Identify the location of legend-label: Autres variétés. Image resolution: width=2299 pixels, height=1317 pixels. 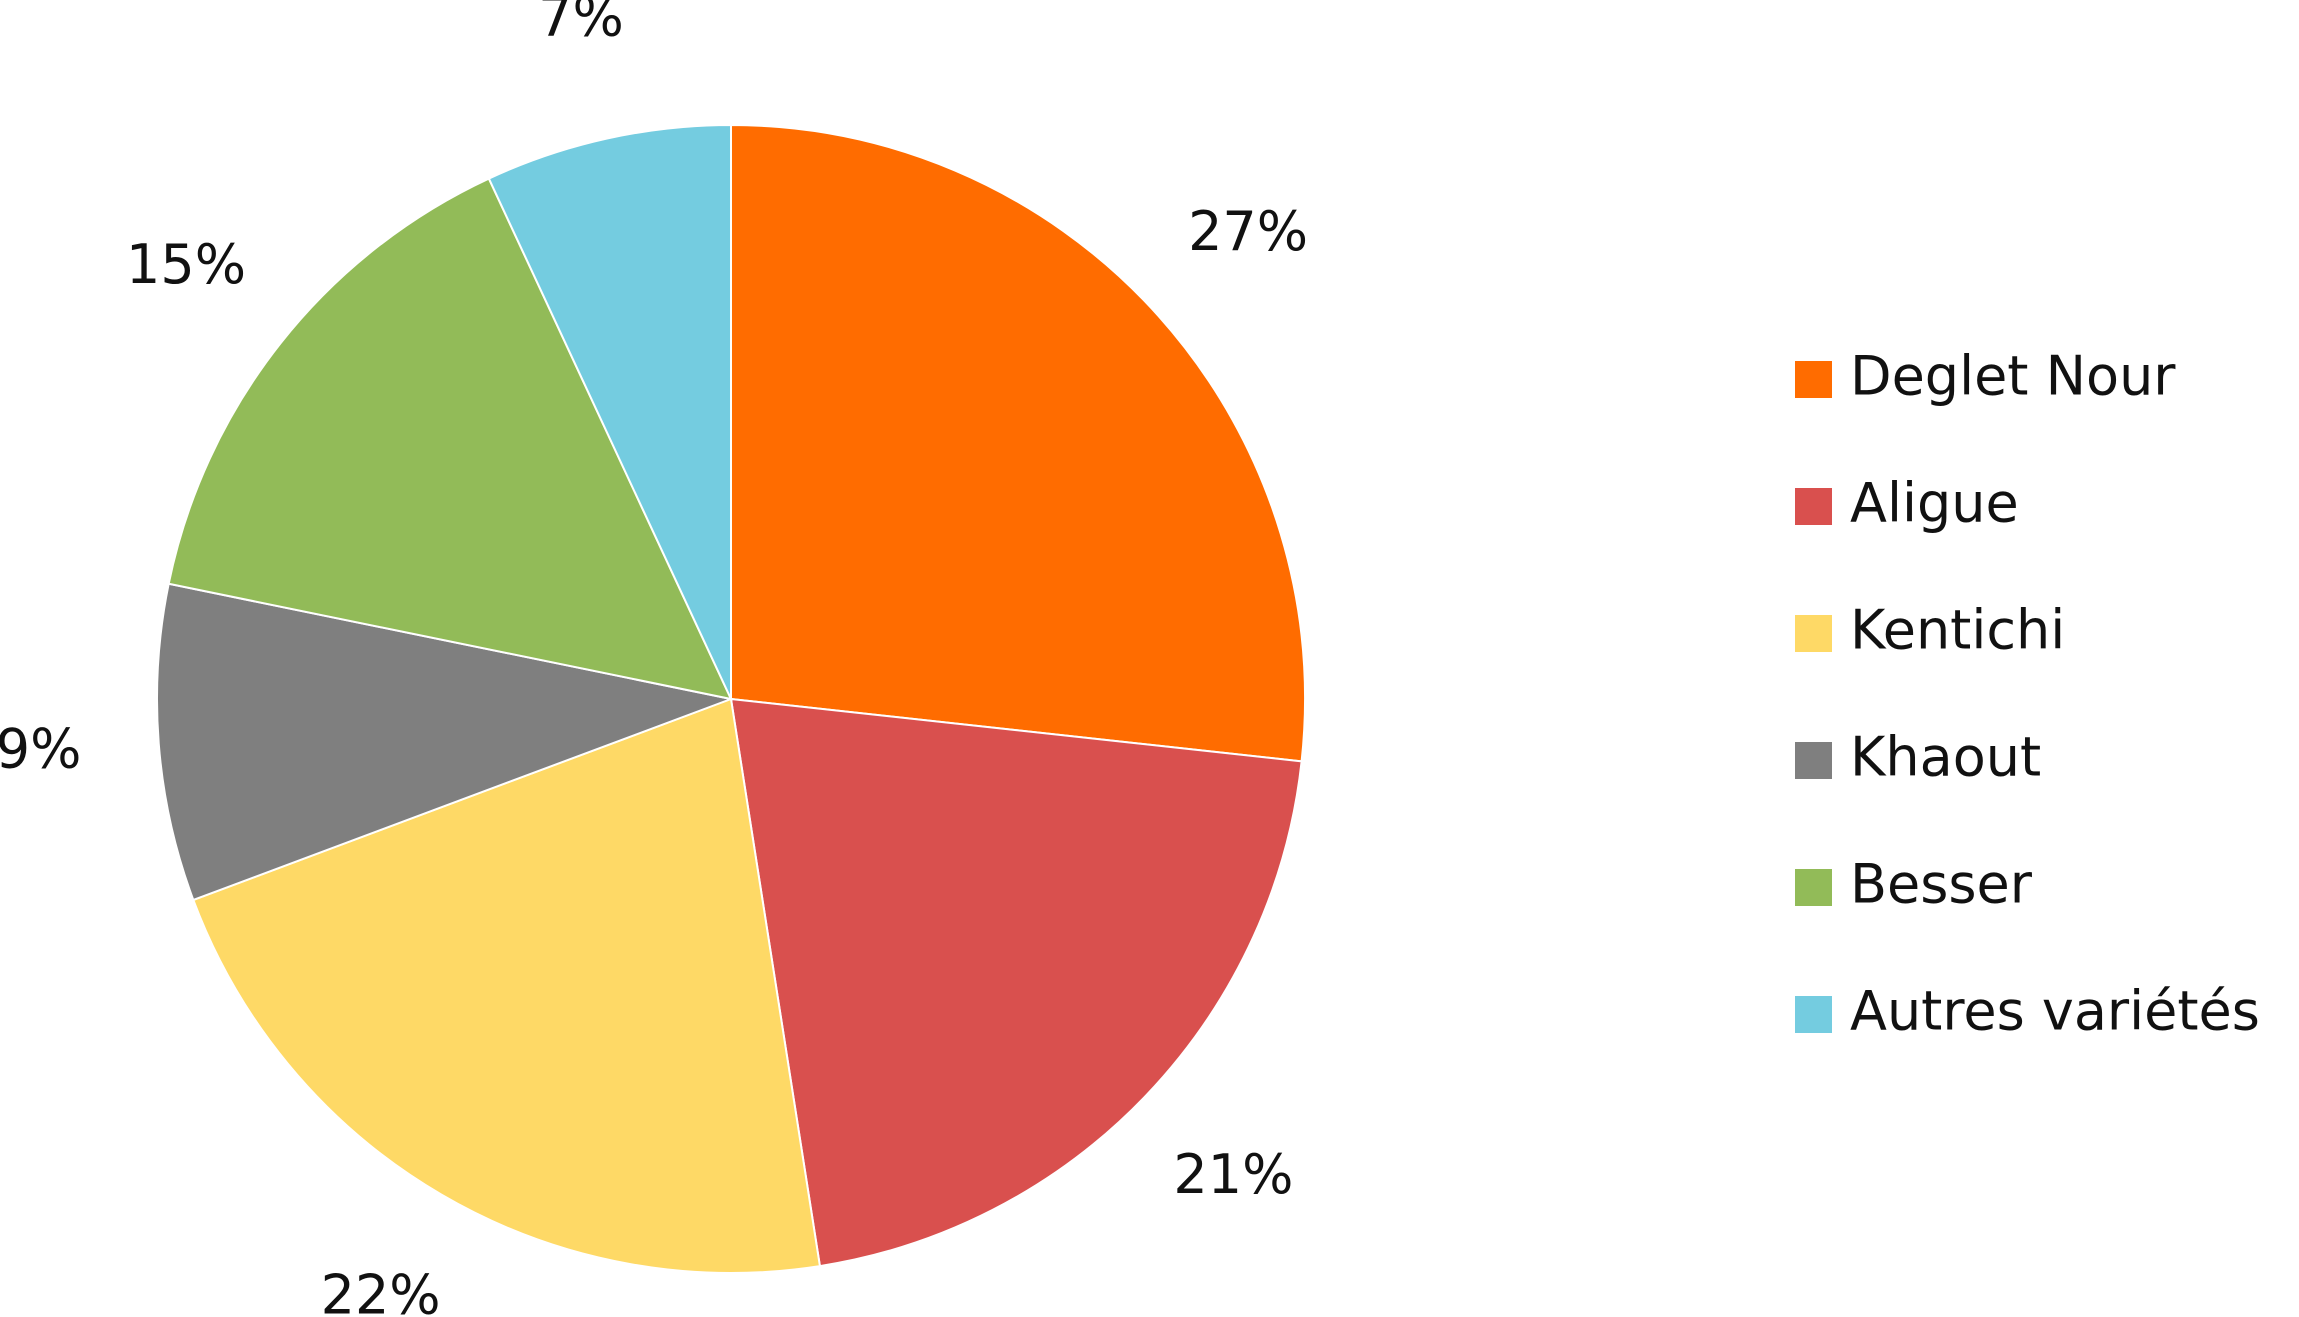
(2055, 1011).